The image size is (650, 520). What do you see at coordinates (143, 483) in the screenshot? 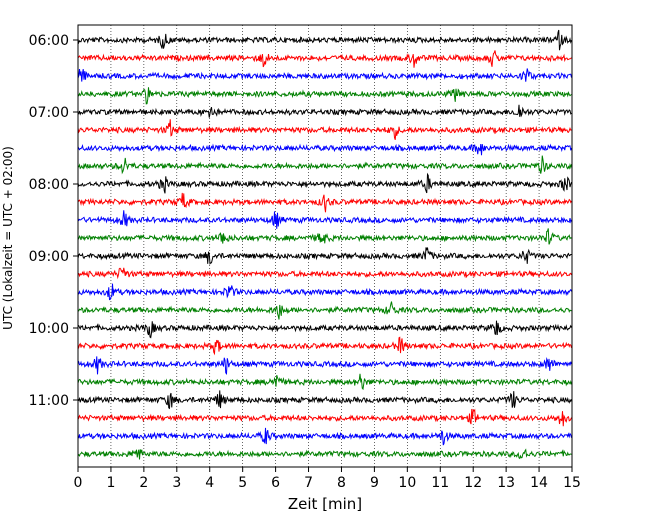
I see `x-tick-label: 2` at bounding box center [143, 483].